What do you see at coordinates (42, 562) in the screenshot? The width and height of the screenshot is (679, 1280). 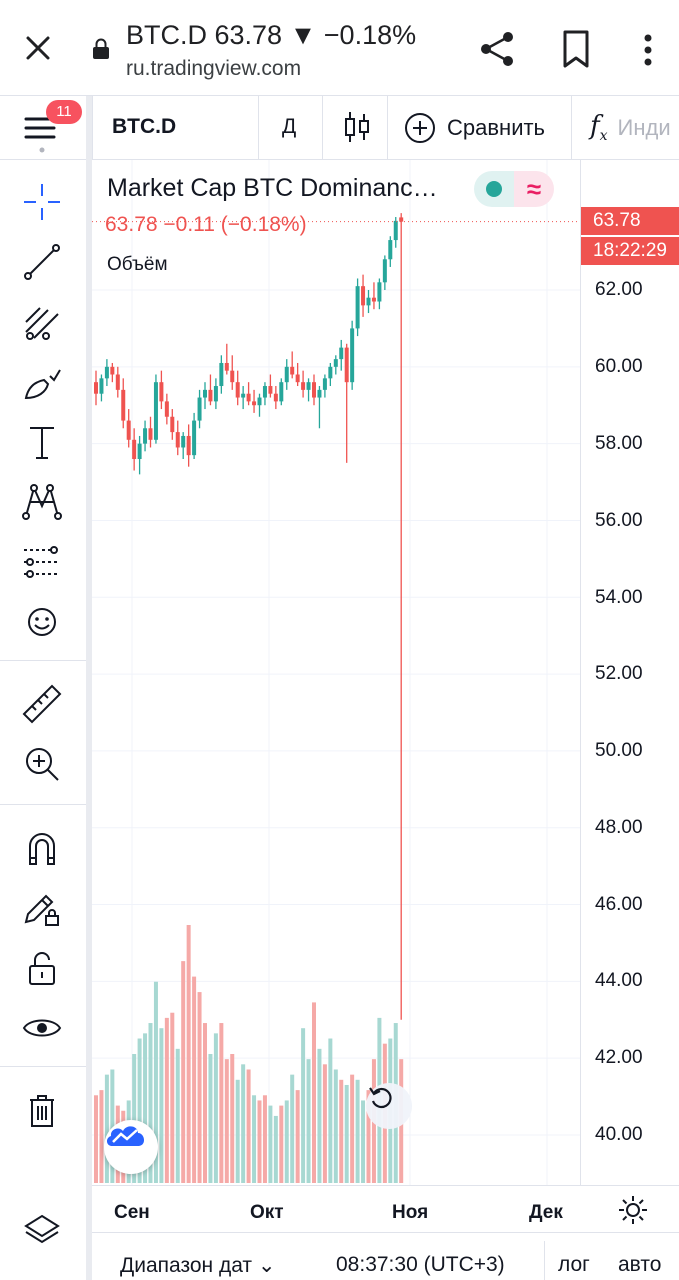 I see `forecast-tool` at bounding box center [42, 562].